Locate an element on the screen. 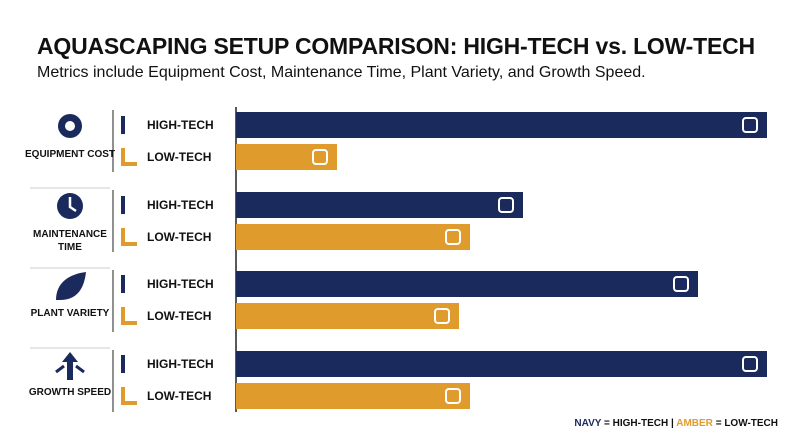  category-label: EQUIPMENT COST is located at coordinates (70, 154).